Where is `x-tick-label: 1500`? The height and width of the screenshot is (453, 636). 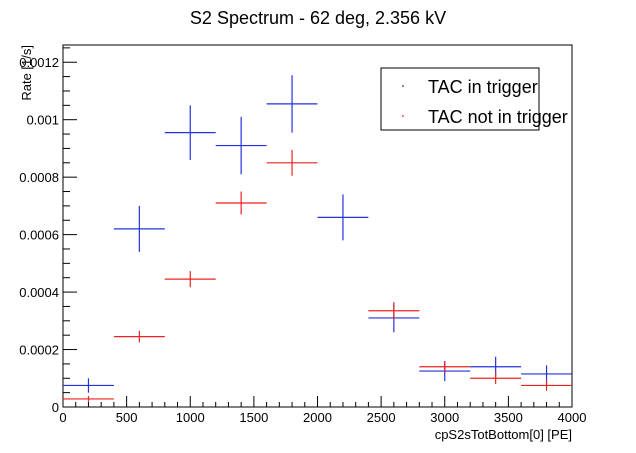
x-tick-label: 1500 is located at coordinates (253, 417).